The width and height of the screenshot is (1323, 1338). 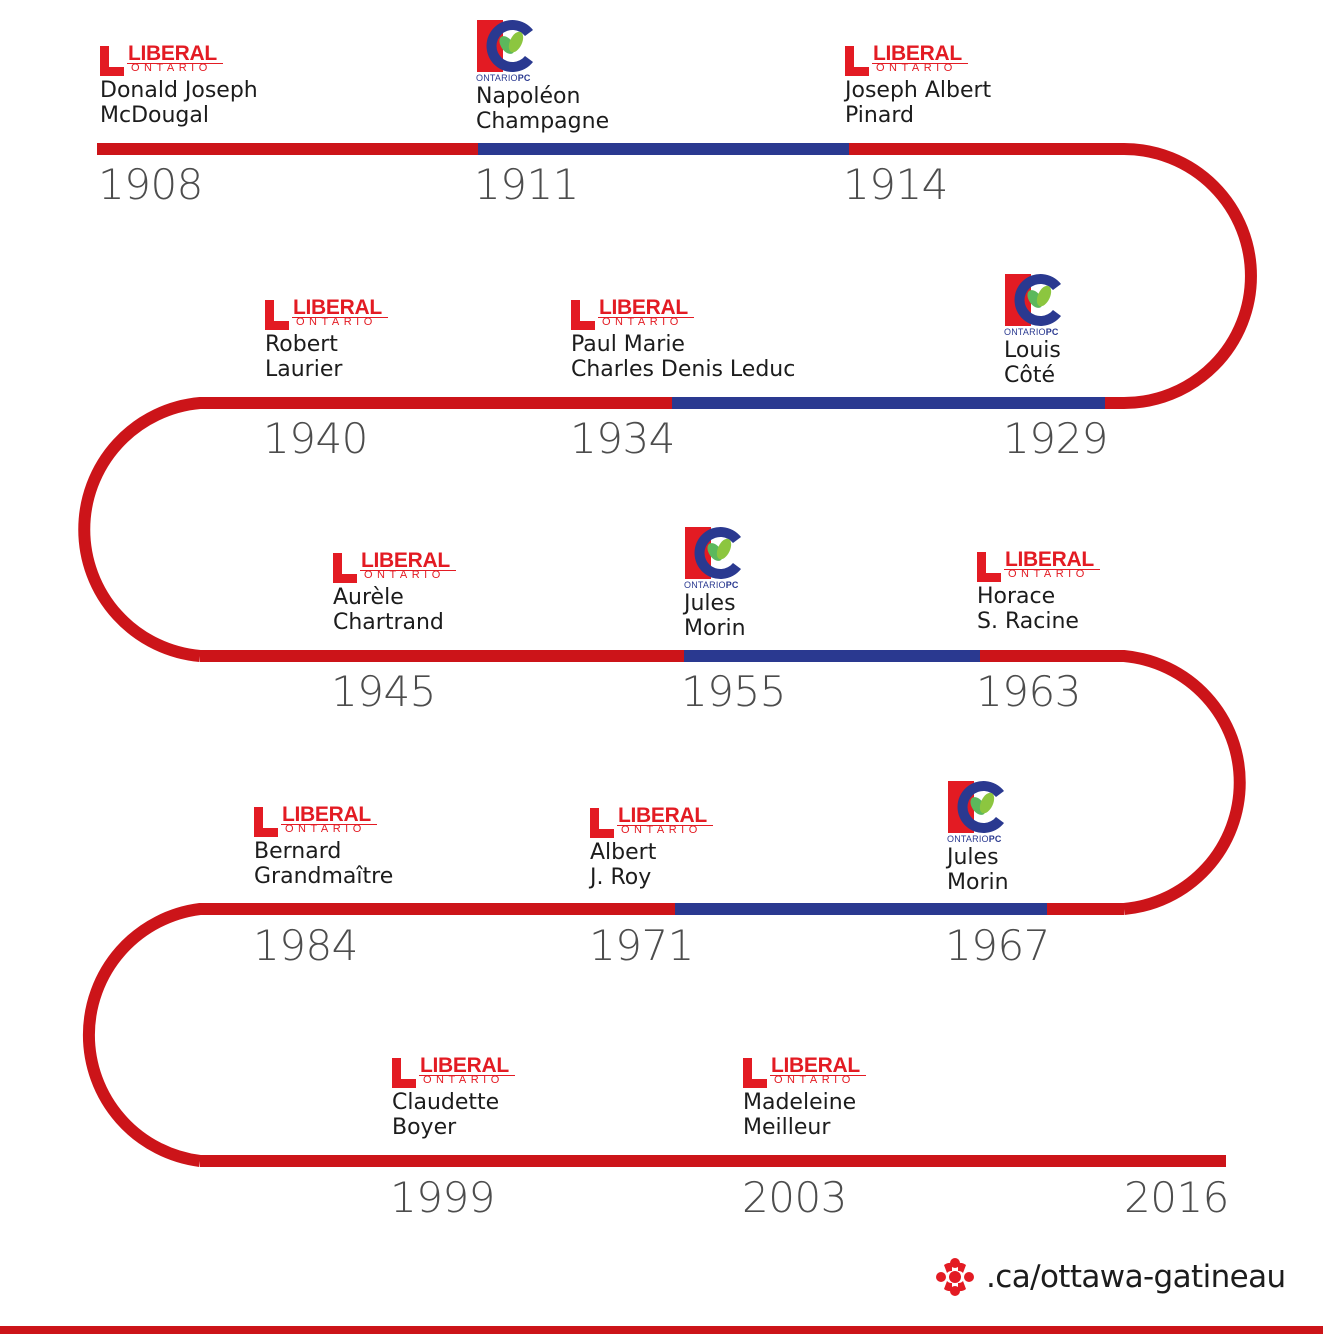 I want to click on year-label: 1967, so click(x=997, y=945).